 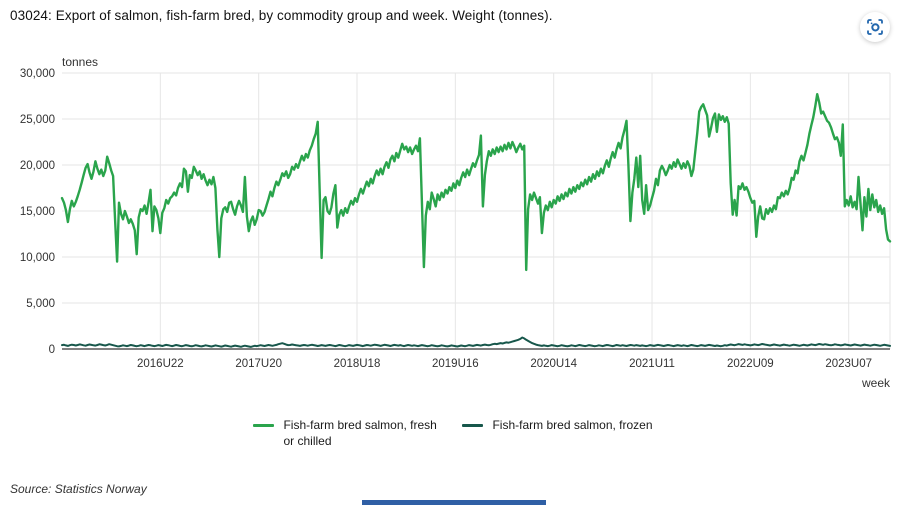 I want to click on series-line-frozen, so click(x=476, y=342).